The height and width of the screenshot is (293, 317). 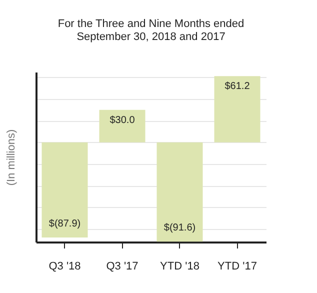 What do you see at coordinates (122, 266) in the screenshot?
I see `x-tick-label: Q3 '17` at bounding box center [122, 266].